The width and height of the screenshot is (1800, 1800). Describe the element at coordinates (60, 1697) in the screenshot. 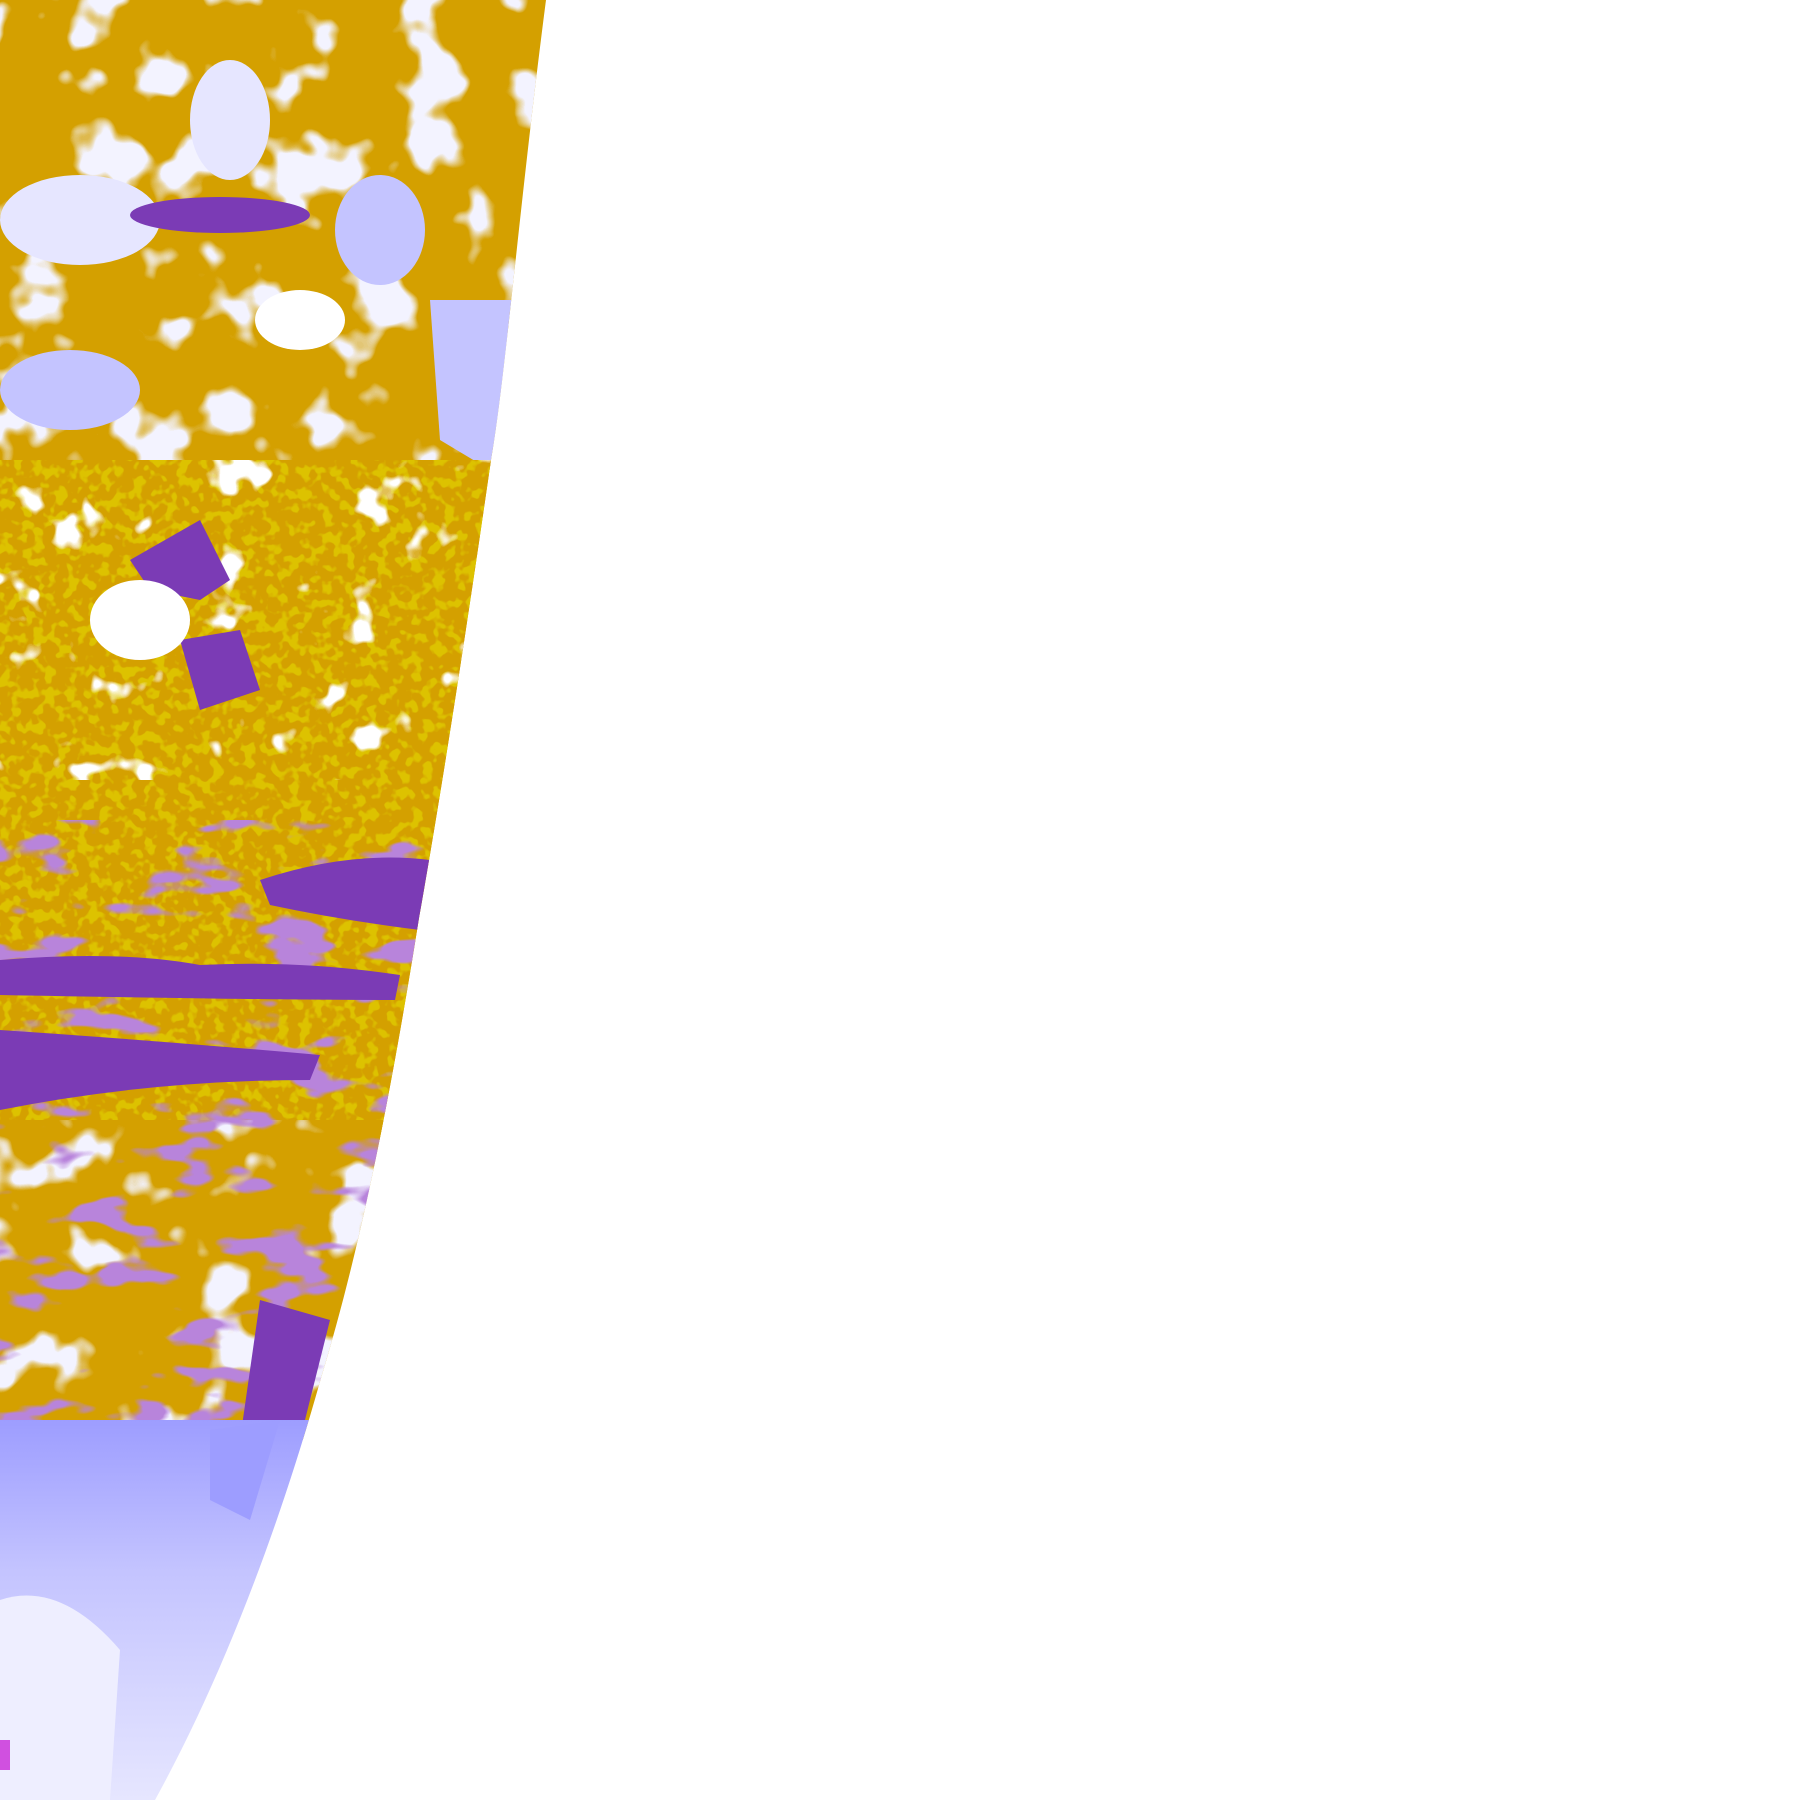

I see `light-cloud` at that location.